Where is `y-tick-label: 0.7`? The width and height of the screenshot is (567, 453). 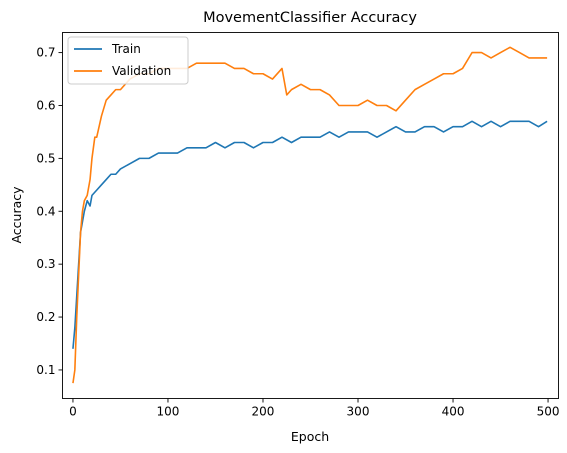 y-tick-label: 0.7 is located at coordinates (45, 53).